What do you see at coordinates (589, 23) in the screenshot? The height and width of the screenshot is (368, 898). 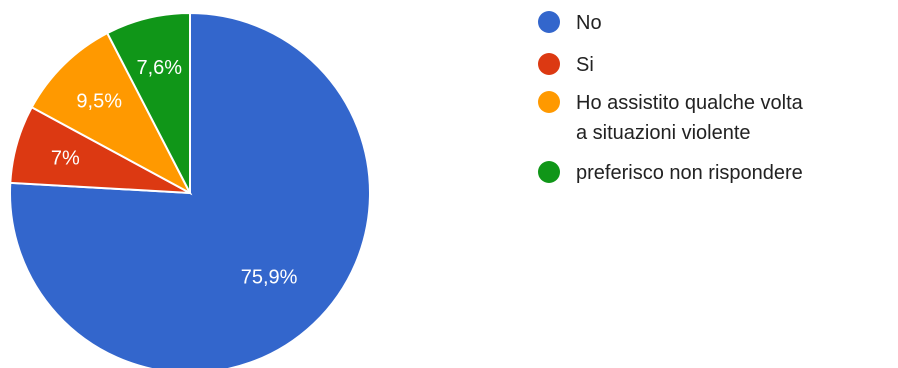 I see `legend-label-0: No` at bounding box center [589, 23].